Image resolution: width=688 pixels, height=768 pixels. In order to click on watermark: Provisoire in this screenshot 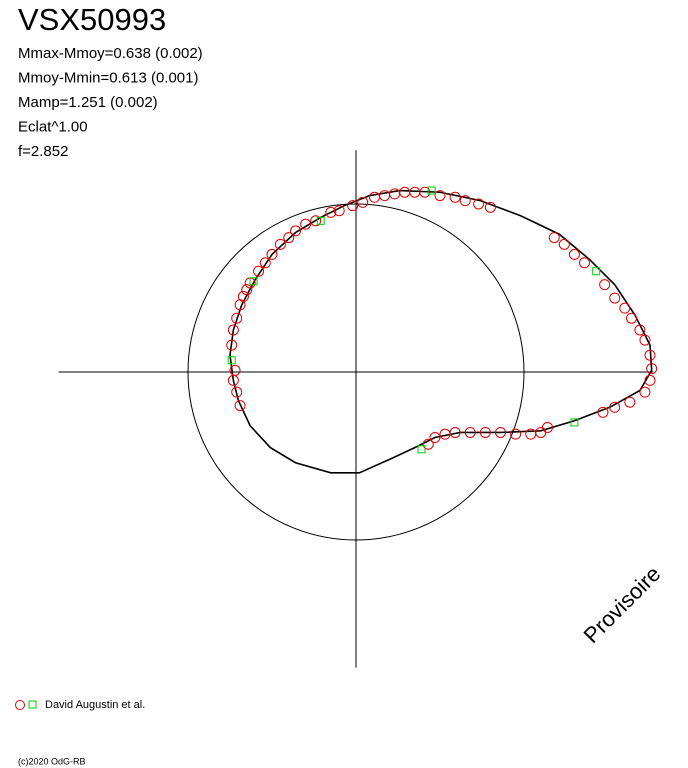, I will do `click(622, 604)`.